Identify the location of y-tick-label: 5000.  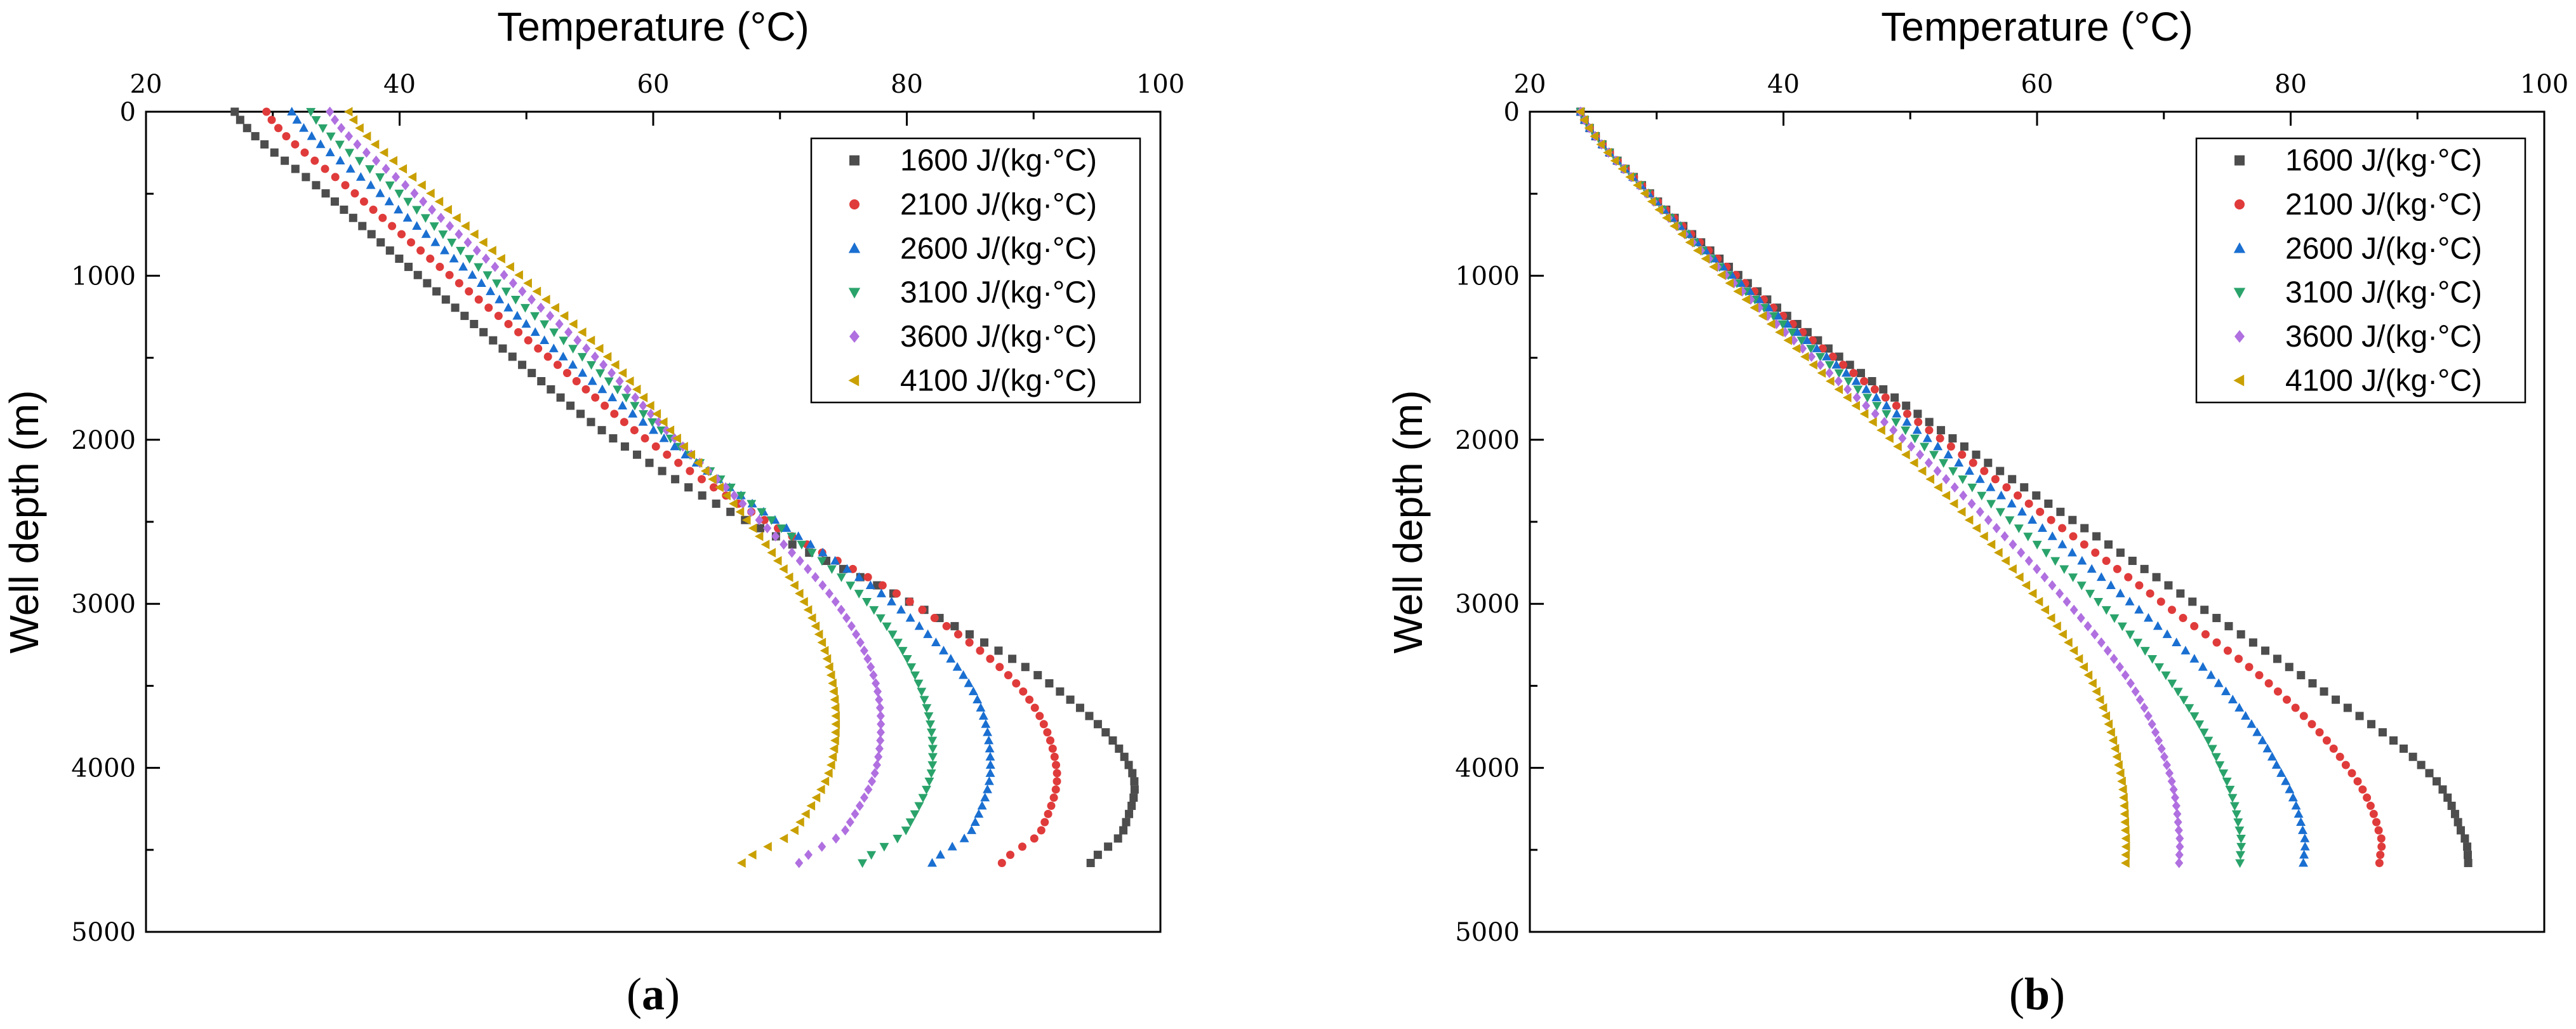
(103, 932).